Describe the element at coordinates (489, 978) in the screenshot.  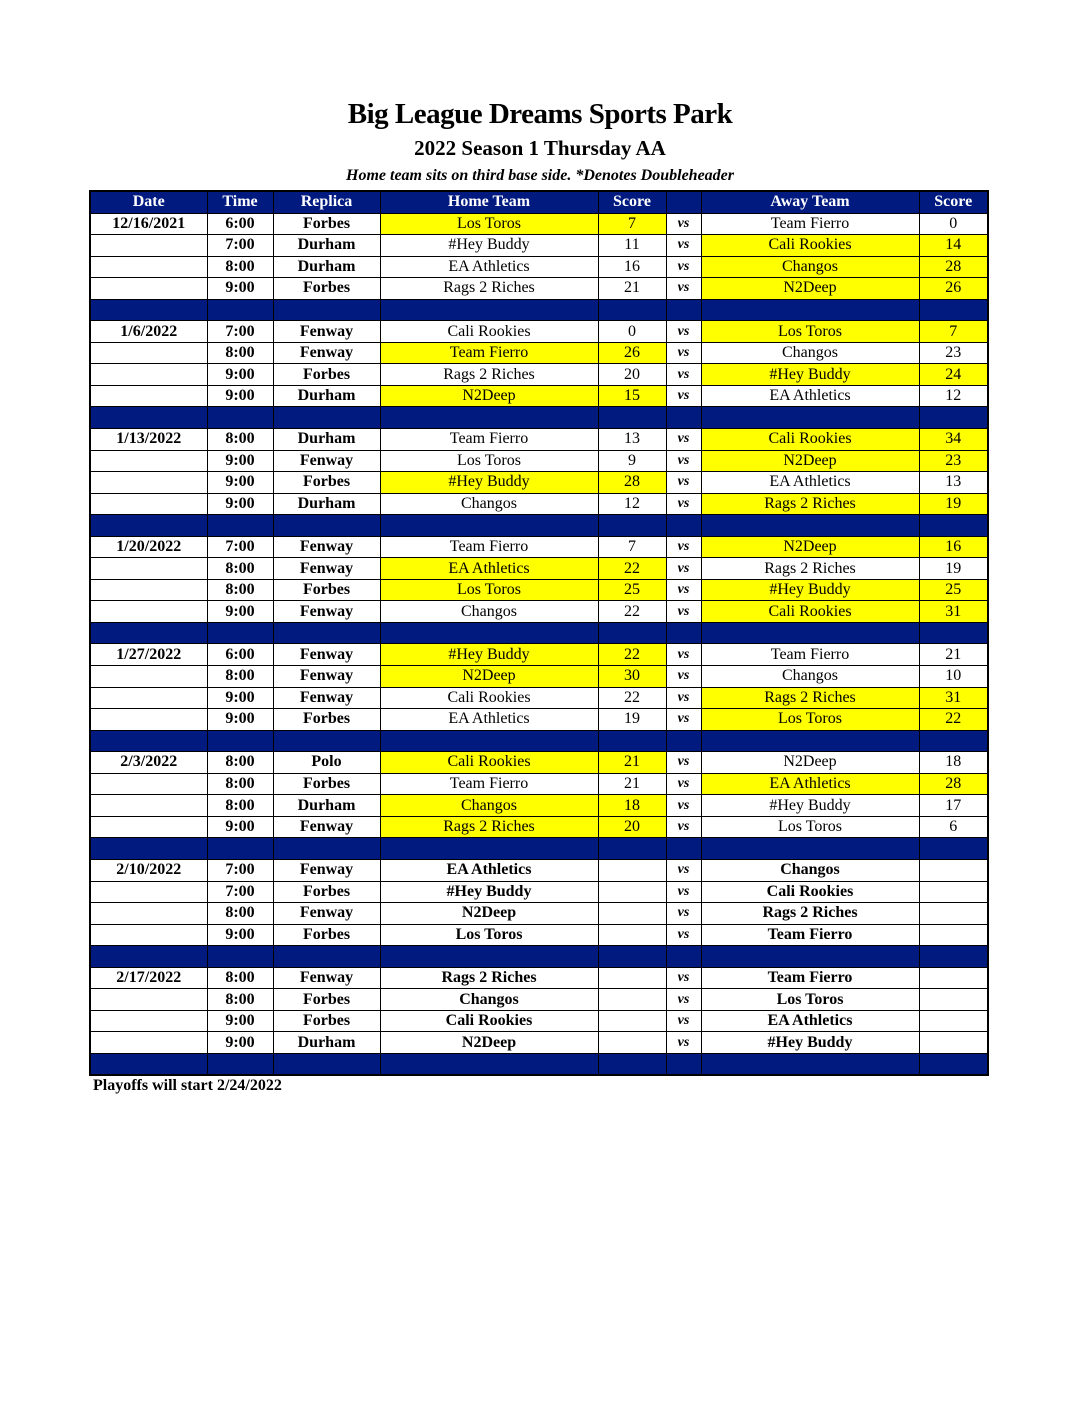
I see `home-team-cell: Rags 2 Riches` at that location.